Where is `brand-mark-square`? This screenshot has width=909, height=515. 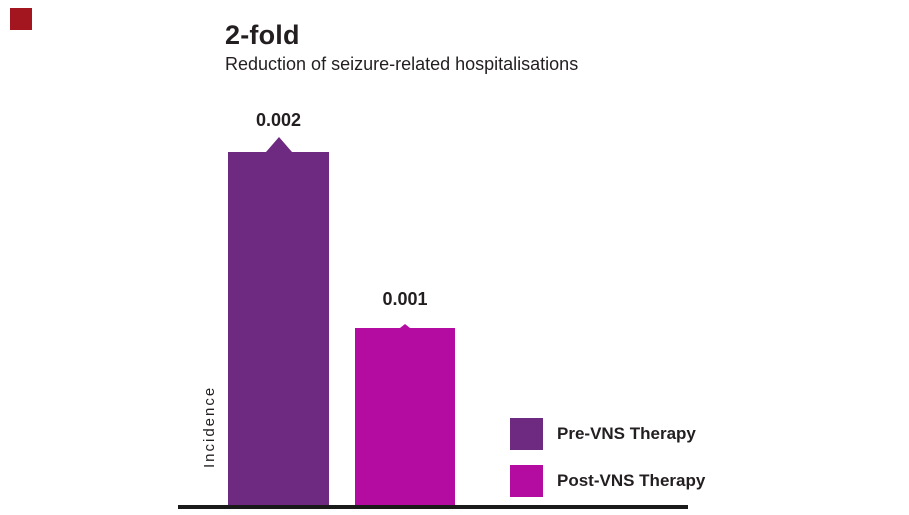 brand-mark-square is located at coordinates (21, 19).